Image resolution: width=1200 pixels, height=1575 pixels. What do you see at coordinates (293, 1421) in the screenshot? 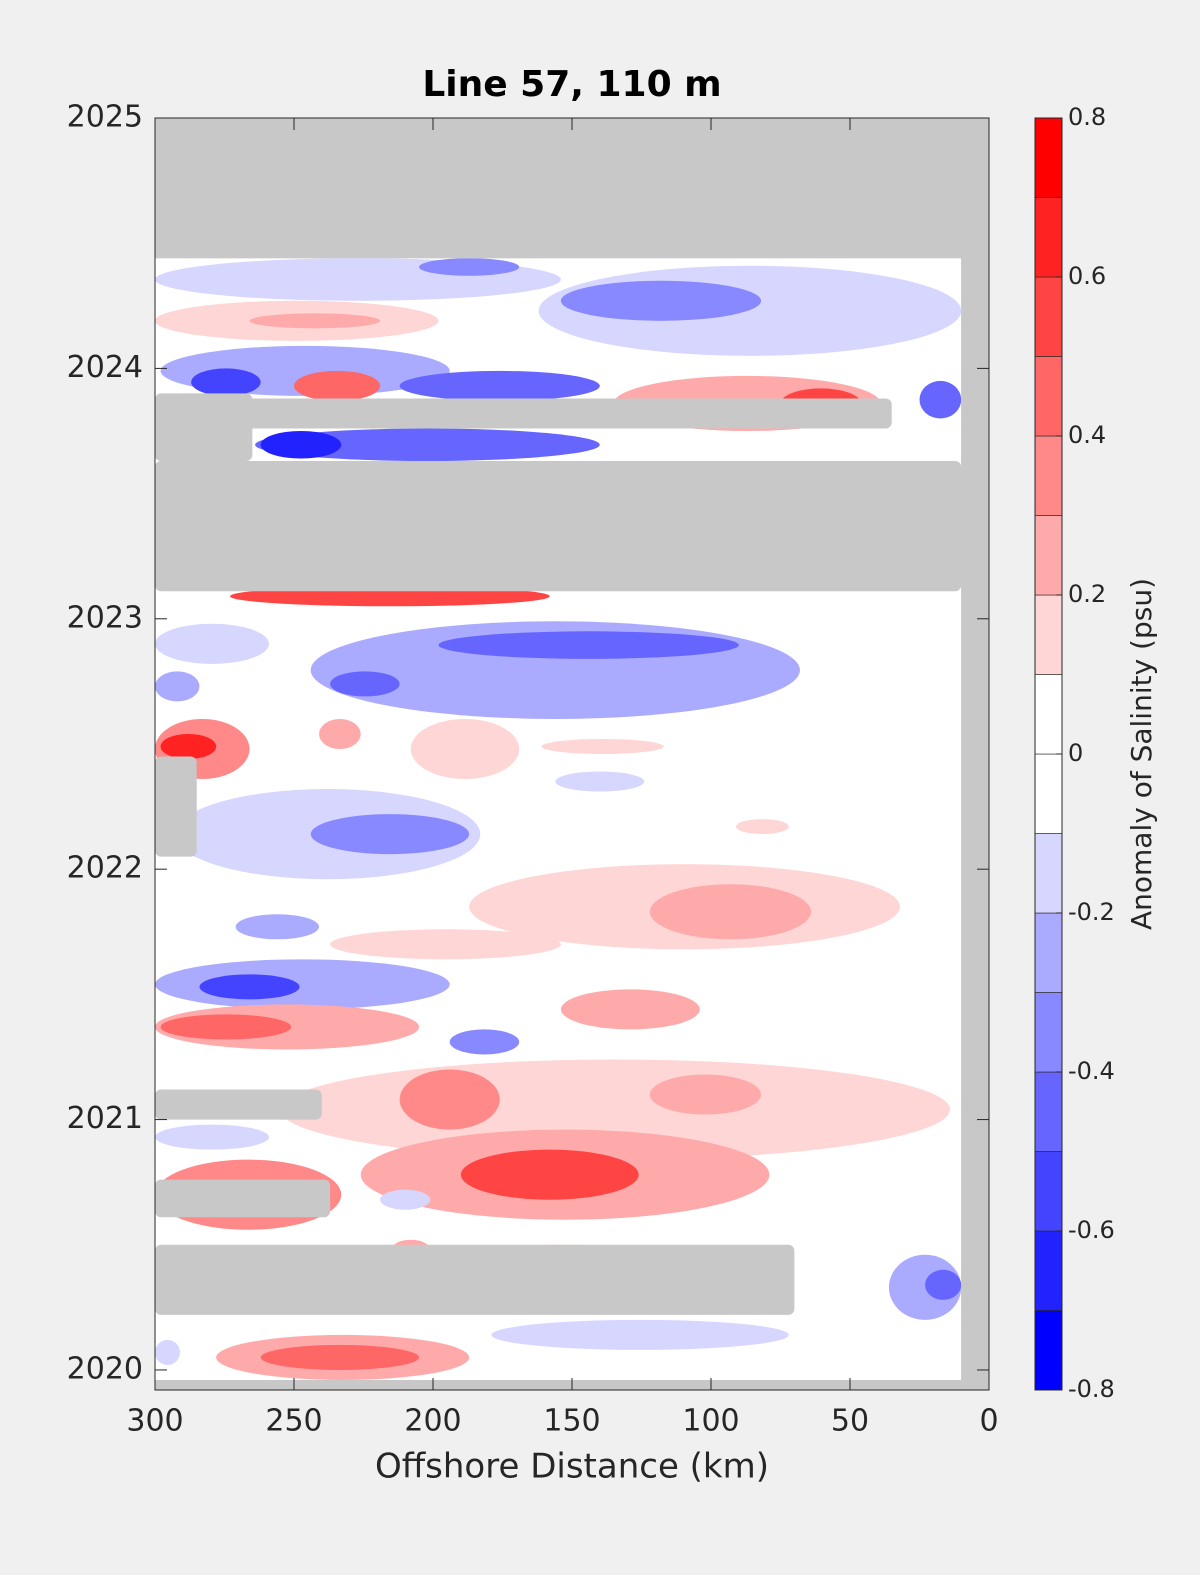
I see `x-tick-label: 250` at bounding box center [293, 1421].